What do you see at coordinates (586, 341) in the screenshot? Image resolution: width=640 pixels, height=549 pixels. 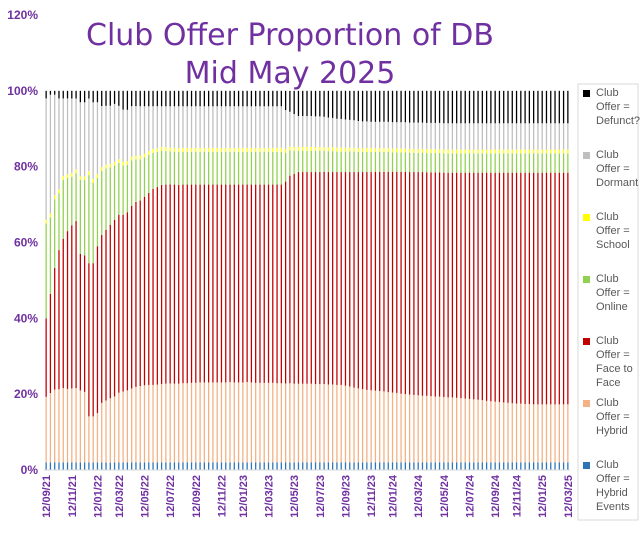 I see `legend-swatch` at bounding box center [586, 341].